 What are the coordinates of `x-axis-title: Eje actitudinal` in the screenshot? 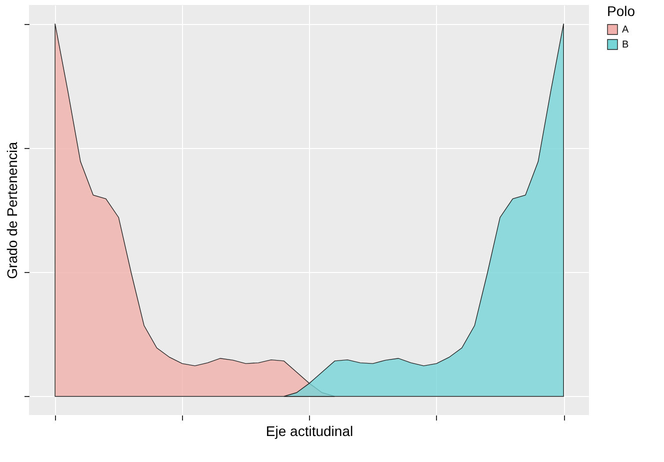 It's located at (310, 431).